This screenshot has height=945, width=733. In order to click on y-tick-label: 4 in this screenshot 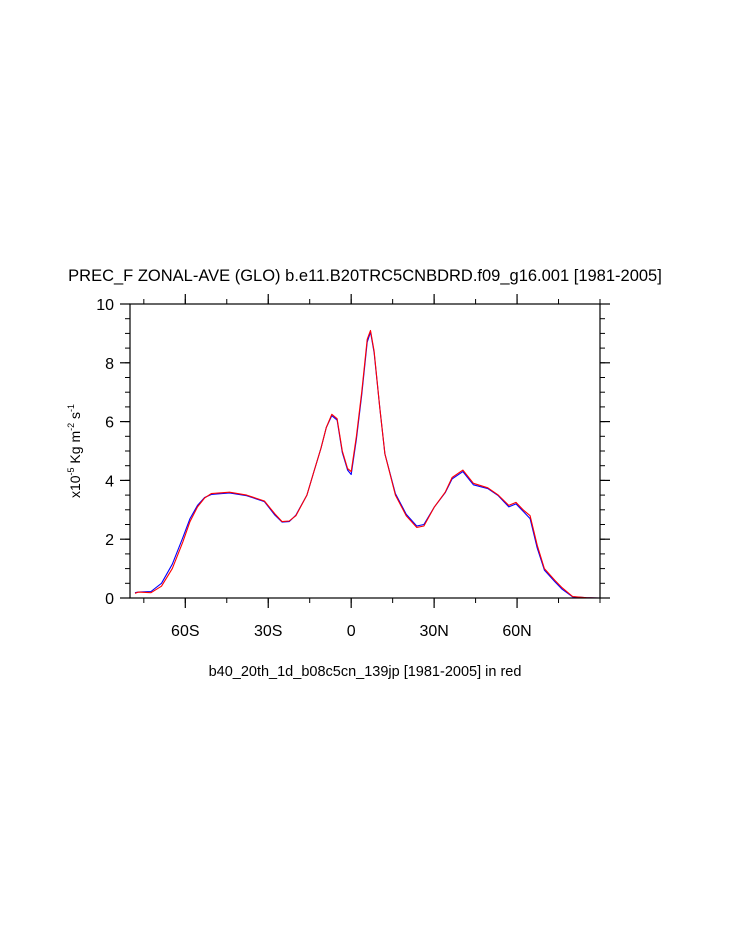, I will do `click(109, 481)`.